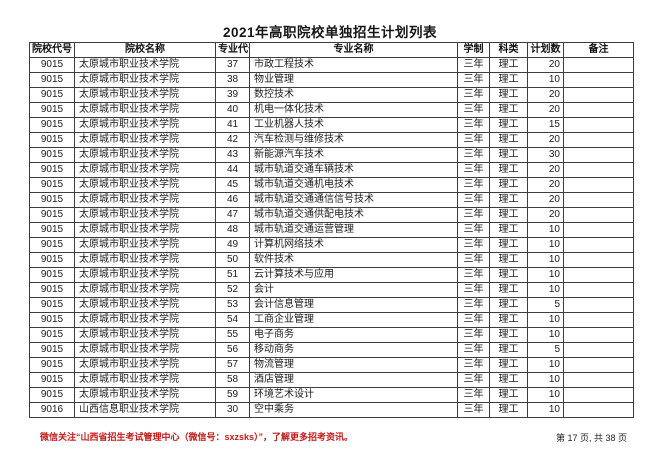 Image resolution: width=660 pixels, height=465 pixels. Describe the element at coordinates (545, 125) in the screenshot. I see `table-cell: 15` at that location.